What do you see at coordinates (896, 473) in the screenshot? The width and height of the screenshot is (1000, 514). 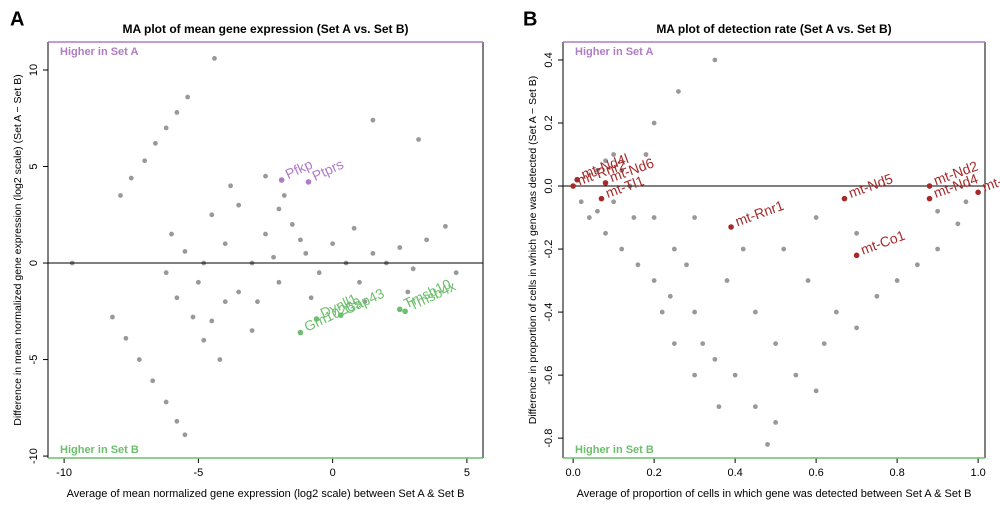 I see `x-tick-label: 0.8` at bounding box center [896, 473].